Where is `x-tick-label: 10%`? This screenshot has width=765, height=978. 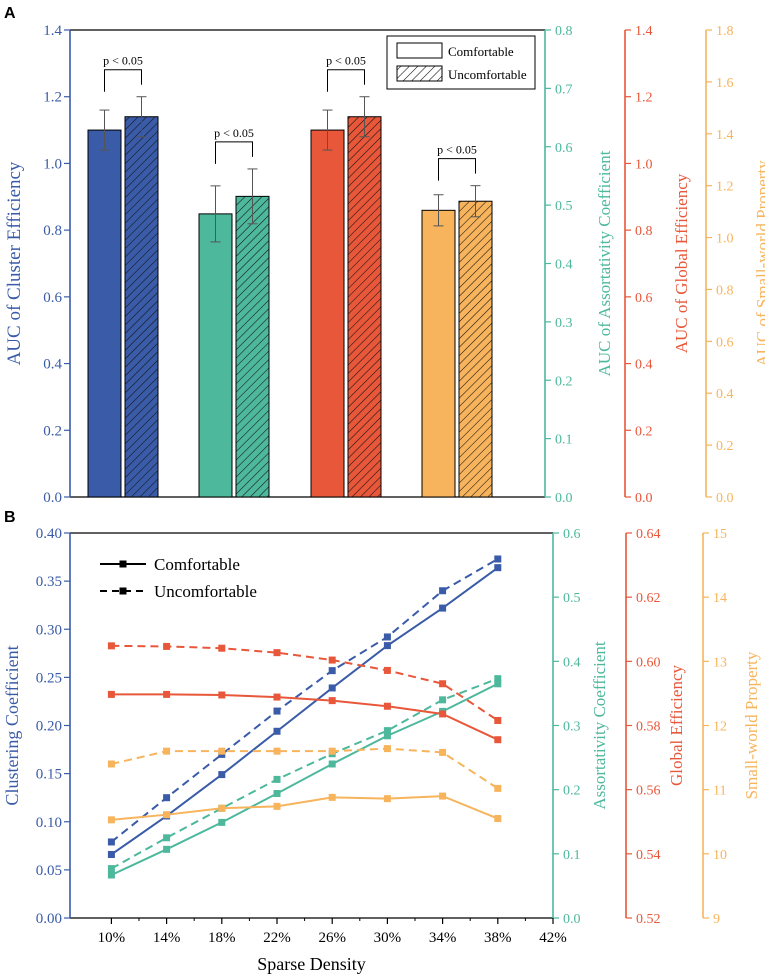
x-tick-label: 10% is located at coordinates (112, 938).